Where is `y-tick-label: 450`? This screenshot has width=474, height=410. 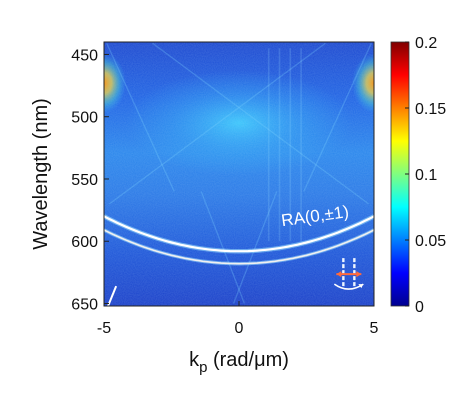
y-tick-label: 450 is located at coordinates (84, 55).